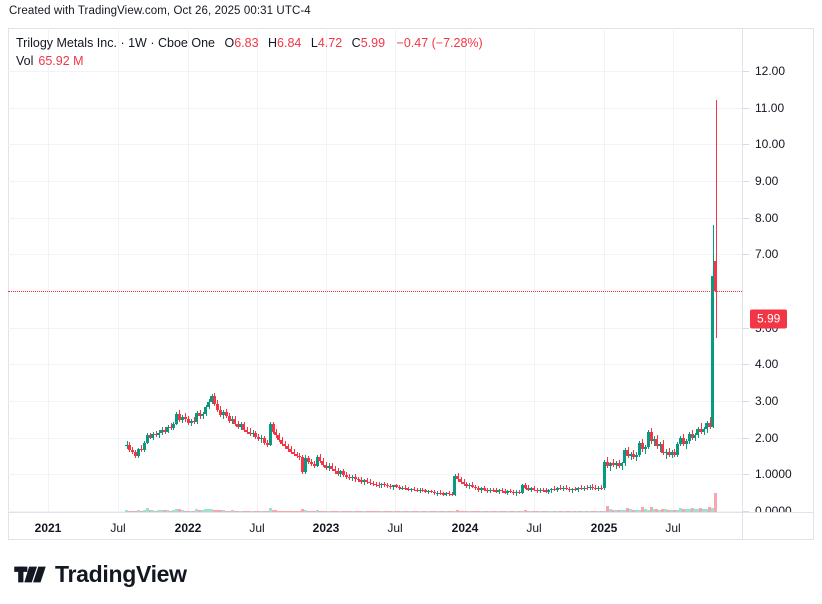  I want to click on time-axis: 2021 Jul 2022 Jul 2023 Jul 2024 Jul 2025 Jul, so click(411, 526).